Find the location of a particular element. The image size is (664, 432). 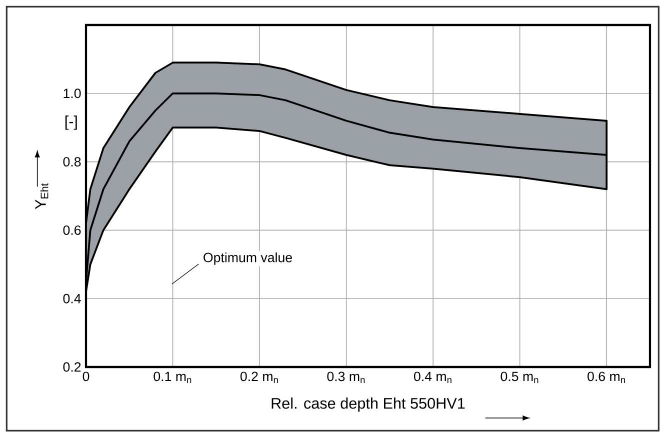

x-tick-label: 0.5 m$_{n}$ is located at coordinates (519, 378).